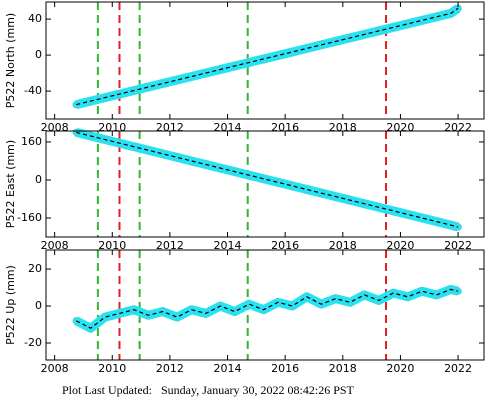  What do you see at coordinates (29, 217) in the screenshot?
I see `y-tick-label: -160` at bounding box center [29, 217].